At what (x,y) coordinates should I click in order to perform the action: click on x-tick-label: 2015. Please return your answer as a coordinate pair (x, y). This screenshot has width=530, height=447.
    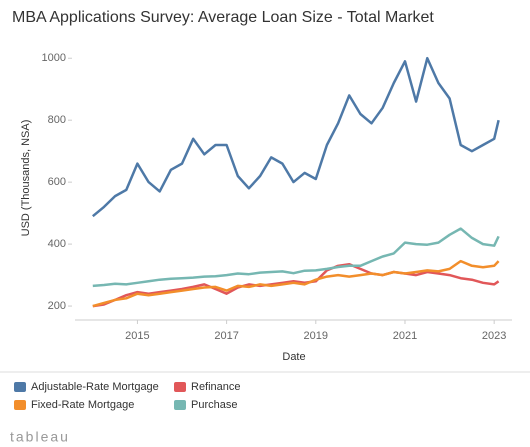
    Looking at the image, I should click on (137, 336).